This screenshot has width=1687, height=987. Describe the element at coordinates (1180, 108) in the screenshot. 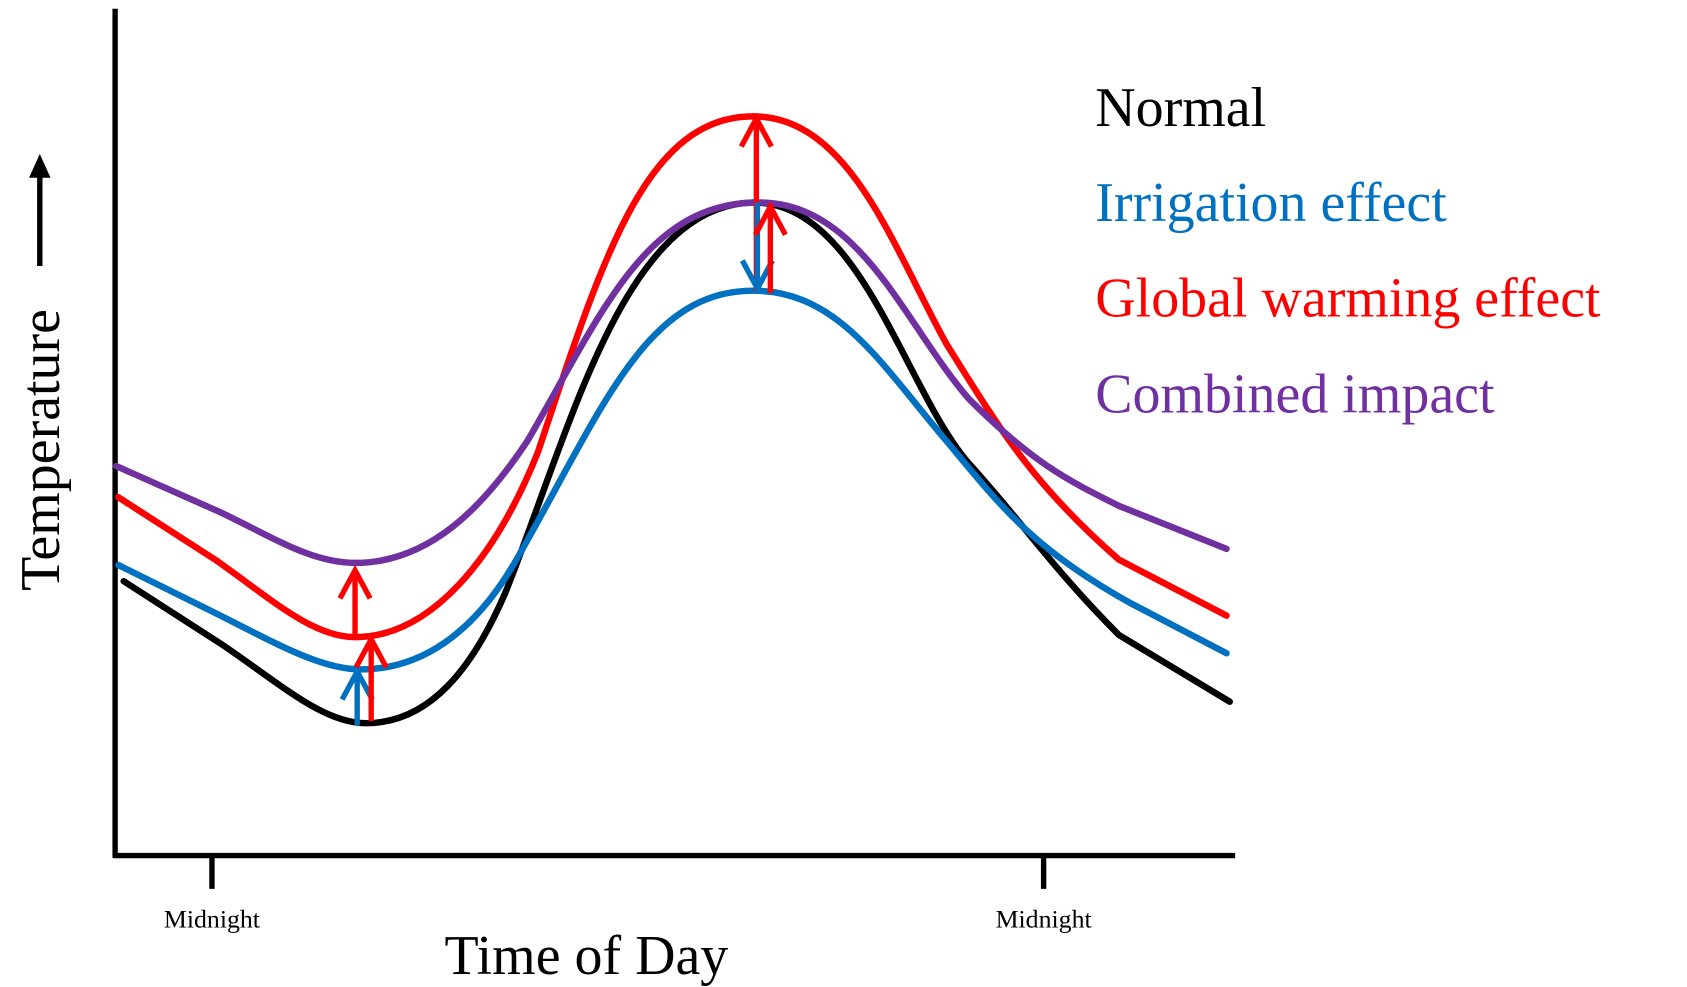

I see `legend-label: Normal` at that location.